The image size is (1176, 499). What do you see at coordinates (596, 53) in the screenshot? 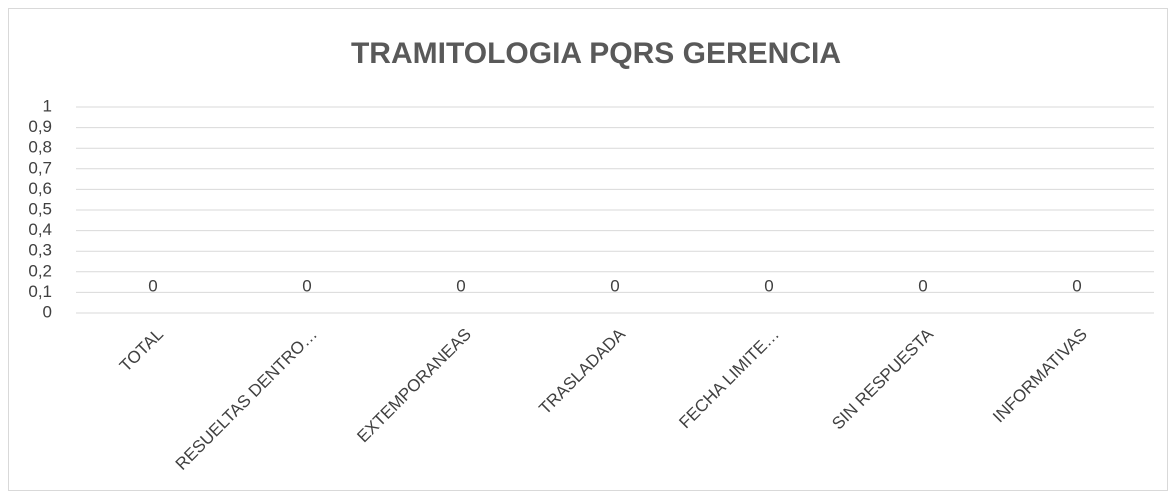
I see `chart-title: TRAMITOLOGIA PQRS GERENCIA` at bounding box center [596, 53].